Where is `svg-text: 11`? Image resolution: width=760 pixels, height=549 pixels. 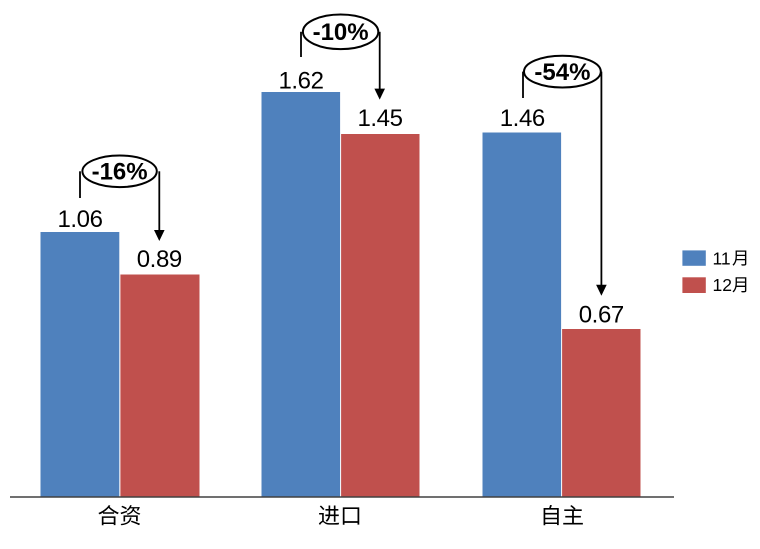 svg-text: 11 is located at coordinates (722, 258).